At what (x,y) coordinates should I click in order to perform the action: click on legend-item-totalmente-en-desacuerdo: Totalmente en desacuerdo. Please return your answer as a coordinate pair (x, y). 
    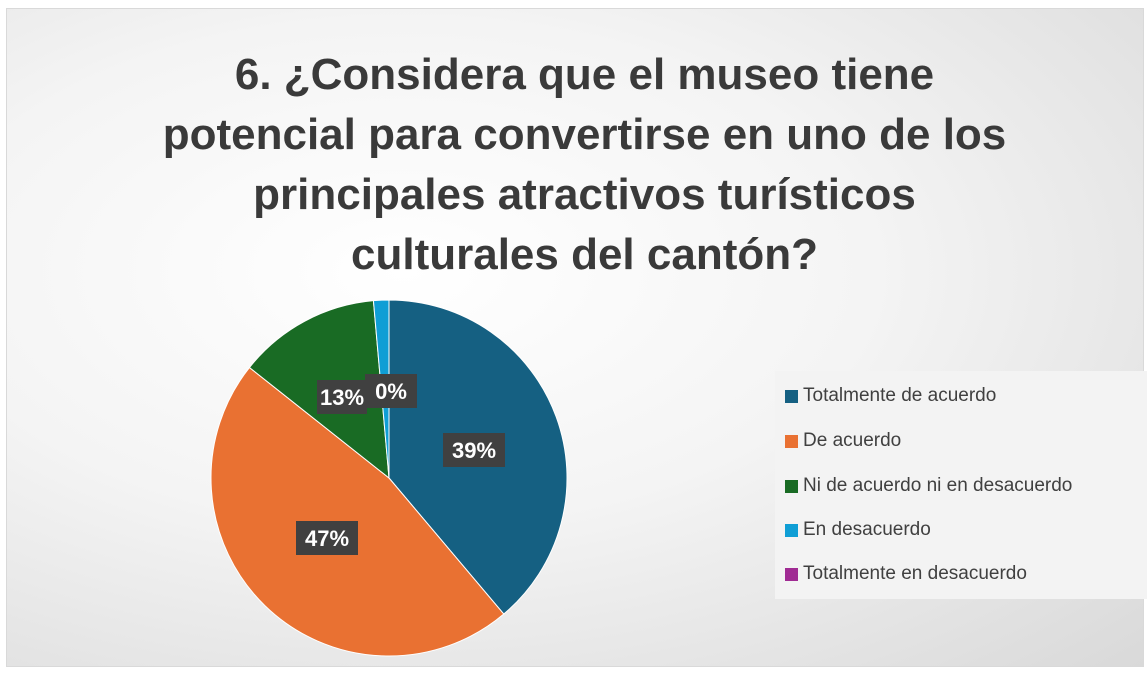
    Looking at the image, I should click on (906, 574).